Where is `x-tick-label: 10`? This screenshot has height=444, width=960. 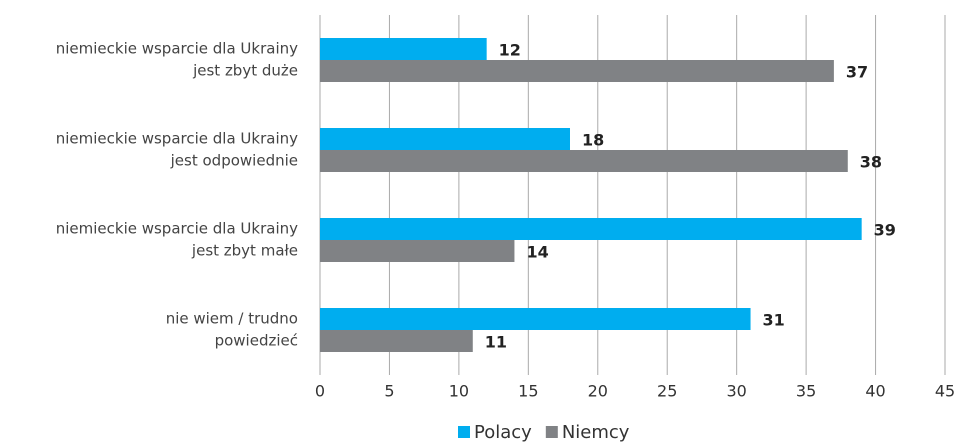
x-tick-label: 10 is located at coordinates (459, 391).